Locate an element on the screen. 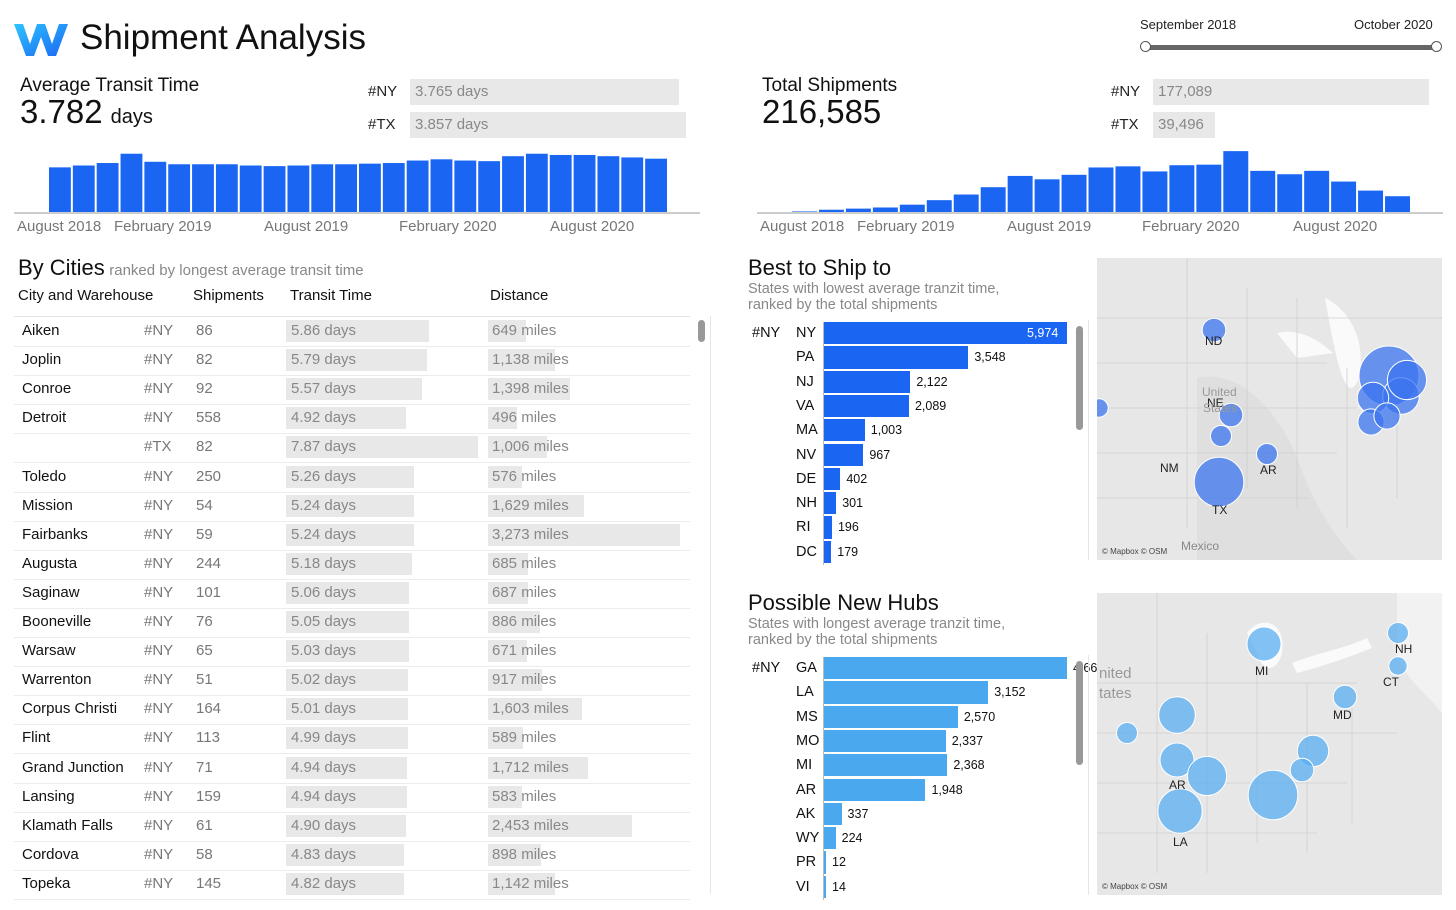 The width and height of the screenshot is (1456, 910). table-row: #TX 82 7.87 days 1,006 miles is located at coordinates (352, 448).